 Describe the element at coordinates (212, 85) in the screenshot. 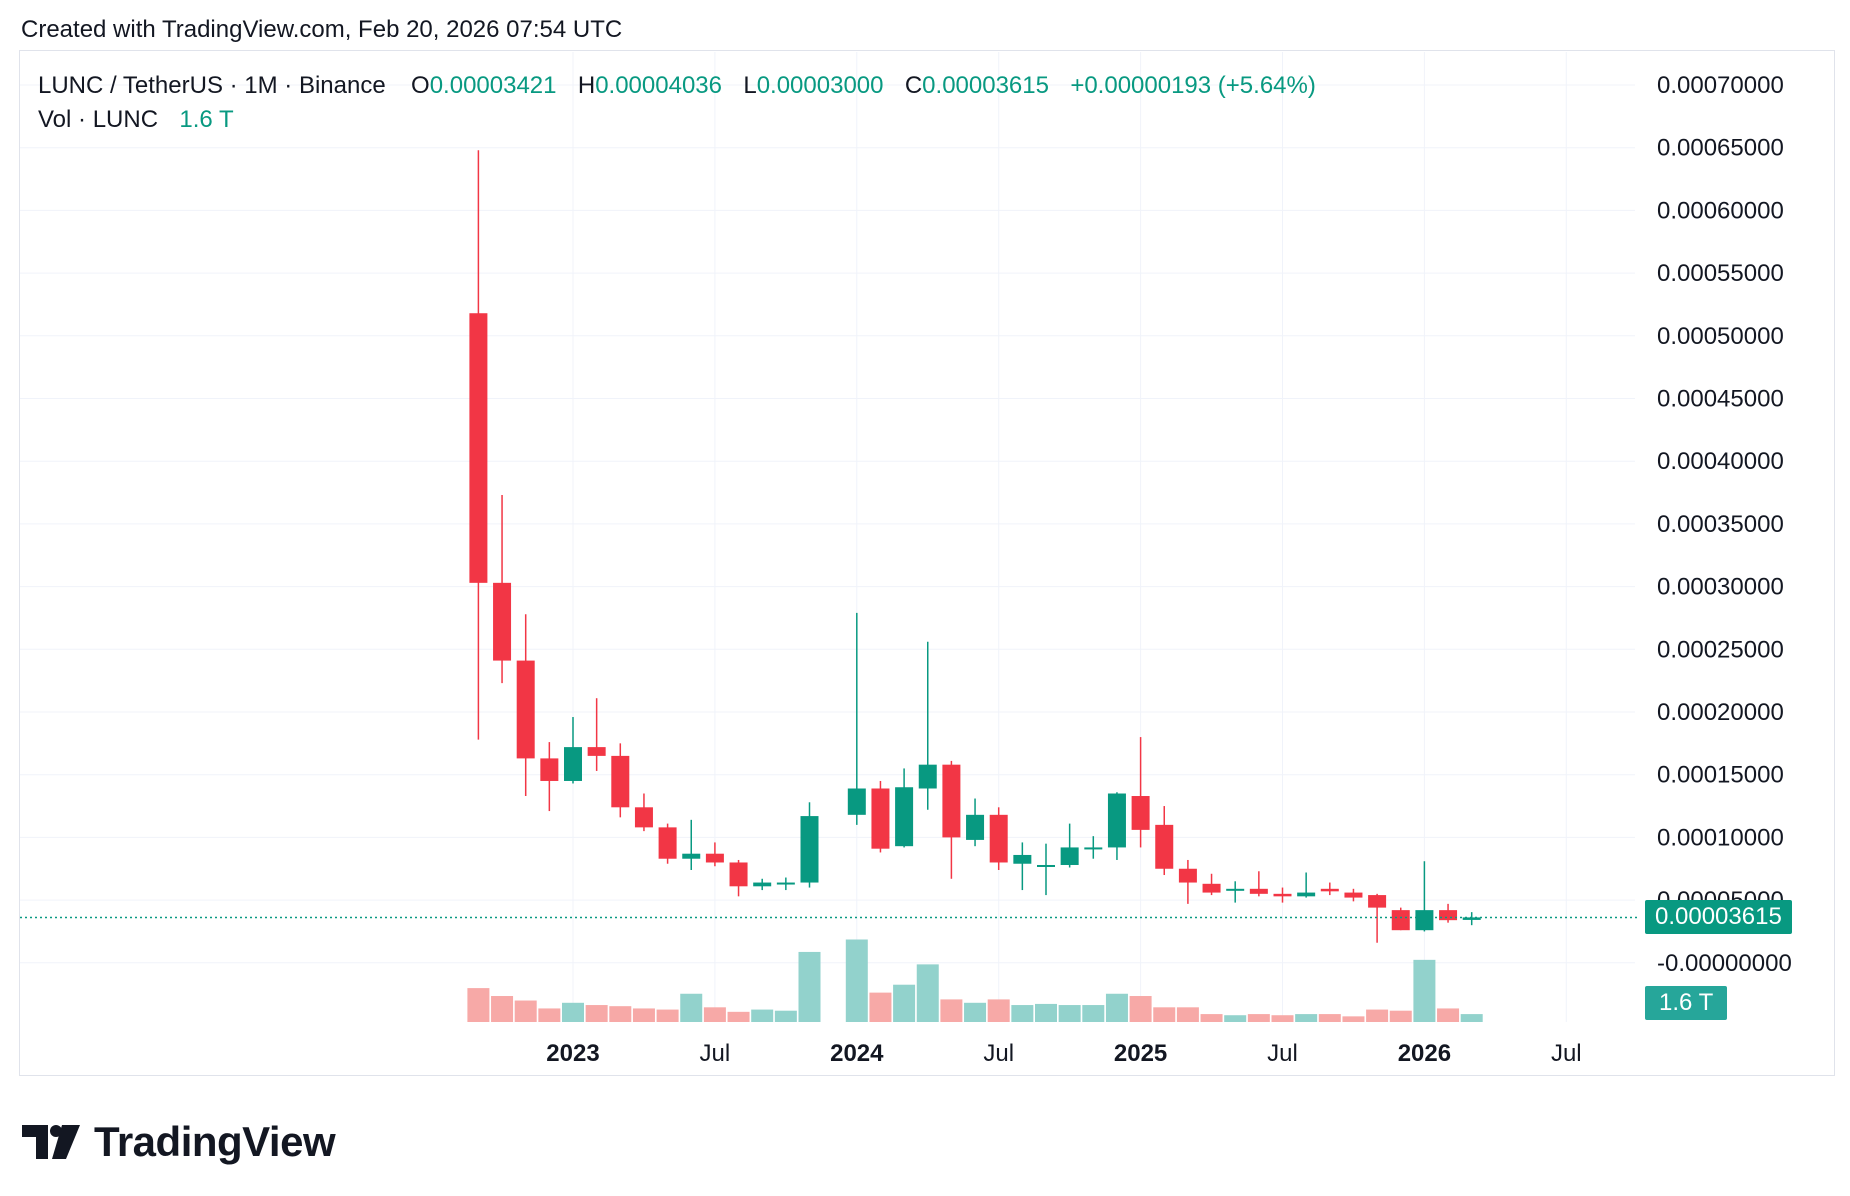

I see `symbol-name: LUNC / TetherUS · 1M · Binance` at that location.